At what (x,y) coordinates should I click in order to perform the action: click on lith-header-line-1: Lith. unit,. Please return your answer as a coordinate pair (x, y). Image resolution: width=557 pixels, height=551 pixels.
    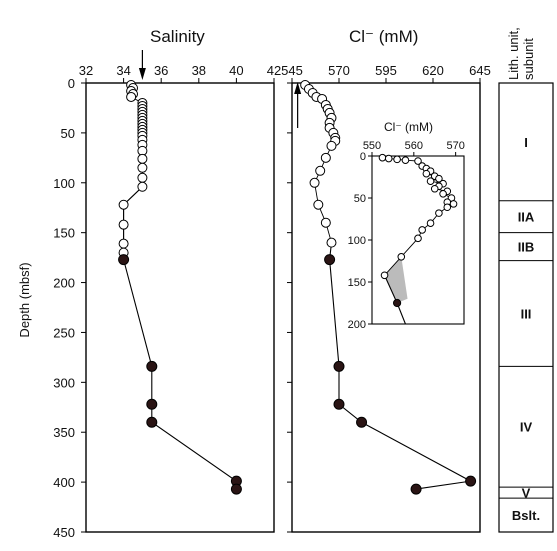
    Looking at the image, I should click on (513, 53).